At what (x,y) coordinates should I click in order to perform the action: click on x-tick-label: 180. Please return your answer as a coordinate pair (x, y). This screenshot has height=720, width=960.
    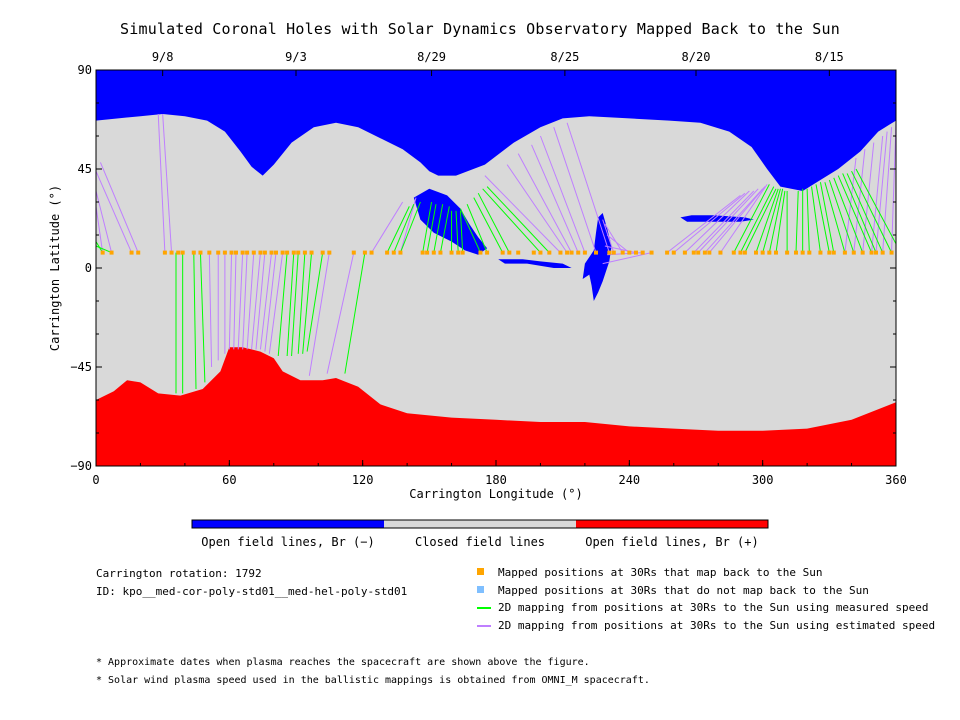
    Looking at the image, I should click on (496, 480).